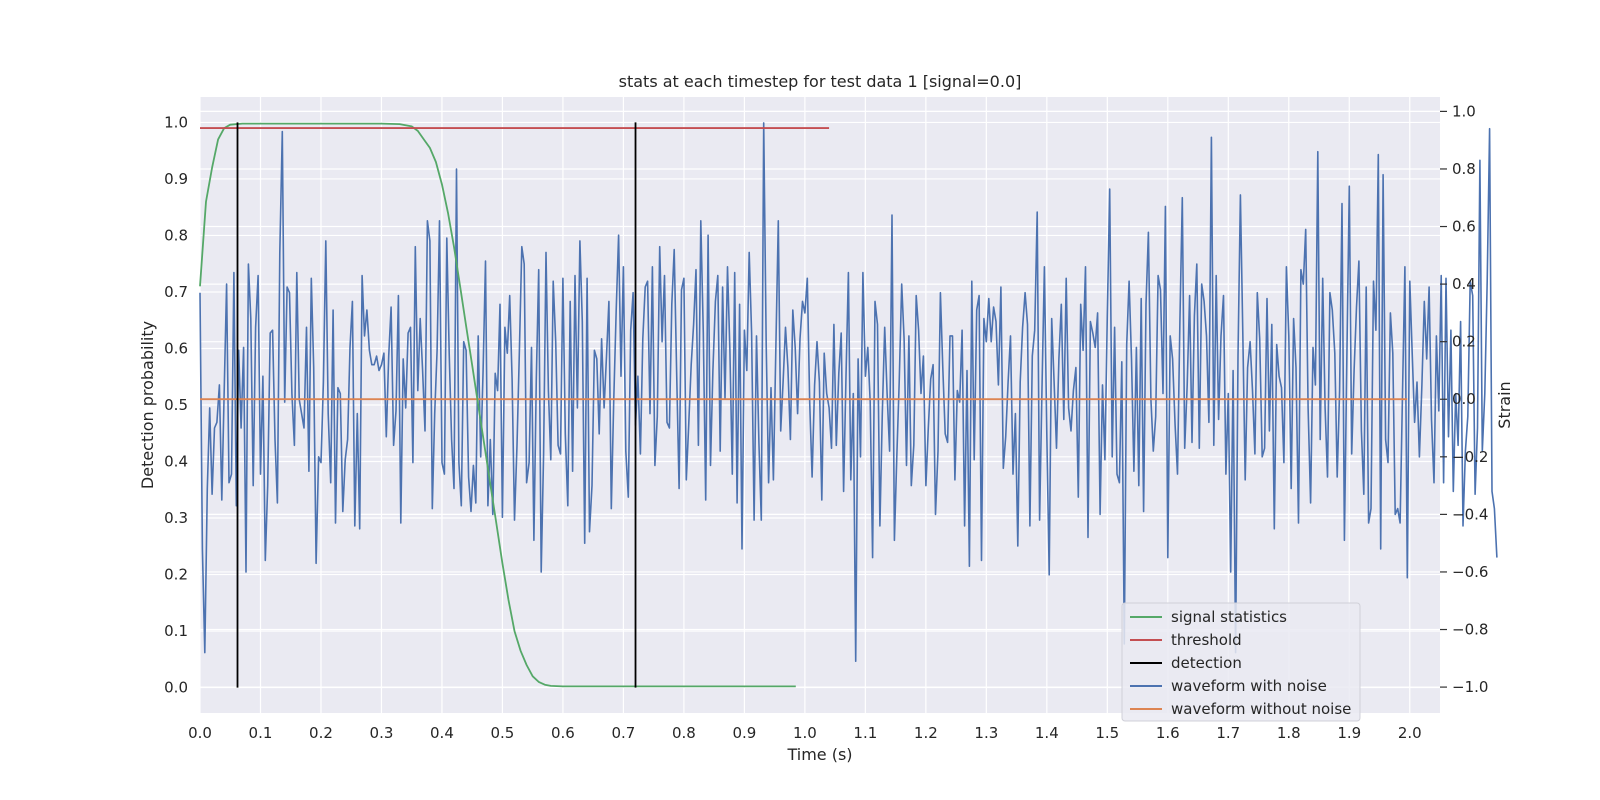 This screenshot has height=800, width=1600. What do you see at coordinates (1464, 169) in the screenshot?
I see `y2-tick-label: 0.8` at bounding box center [1464, 169].